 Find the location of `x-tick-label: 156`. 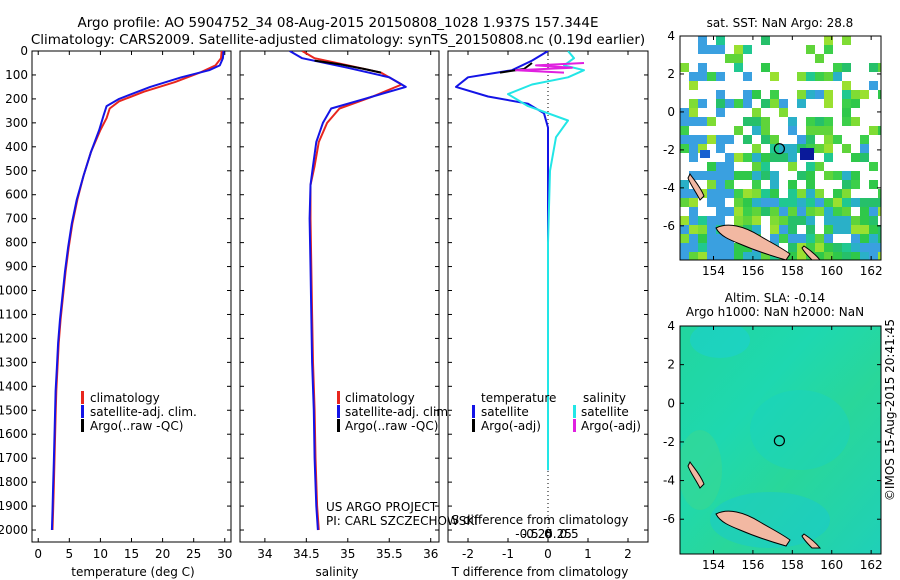

x-tick-label: 156 is located at coordinates (752, 271).